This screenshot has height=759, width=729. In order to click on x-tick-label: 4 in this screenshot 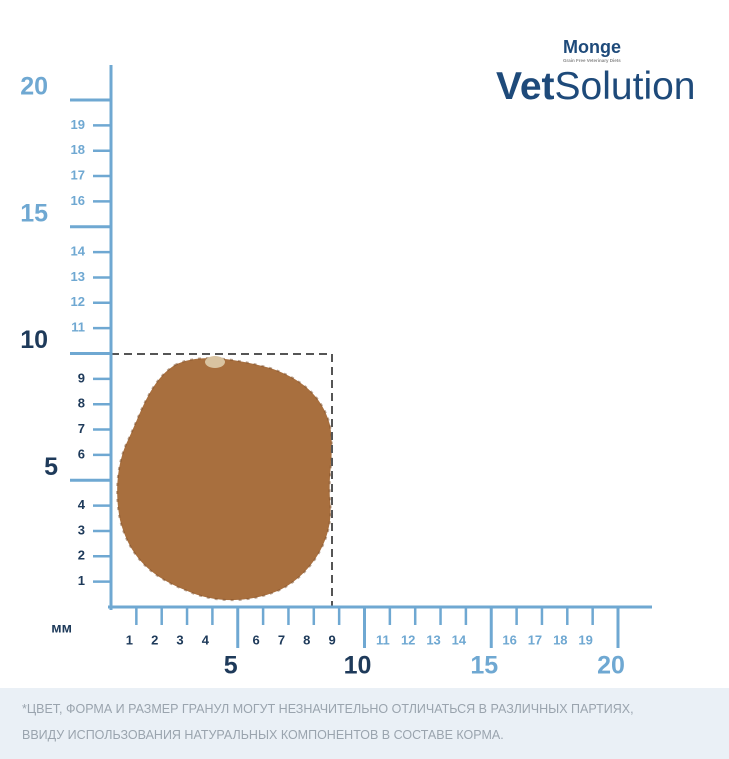, I will do `click(206, 639)`.